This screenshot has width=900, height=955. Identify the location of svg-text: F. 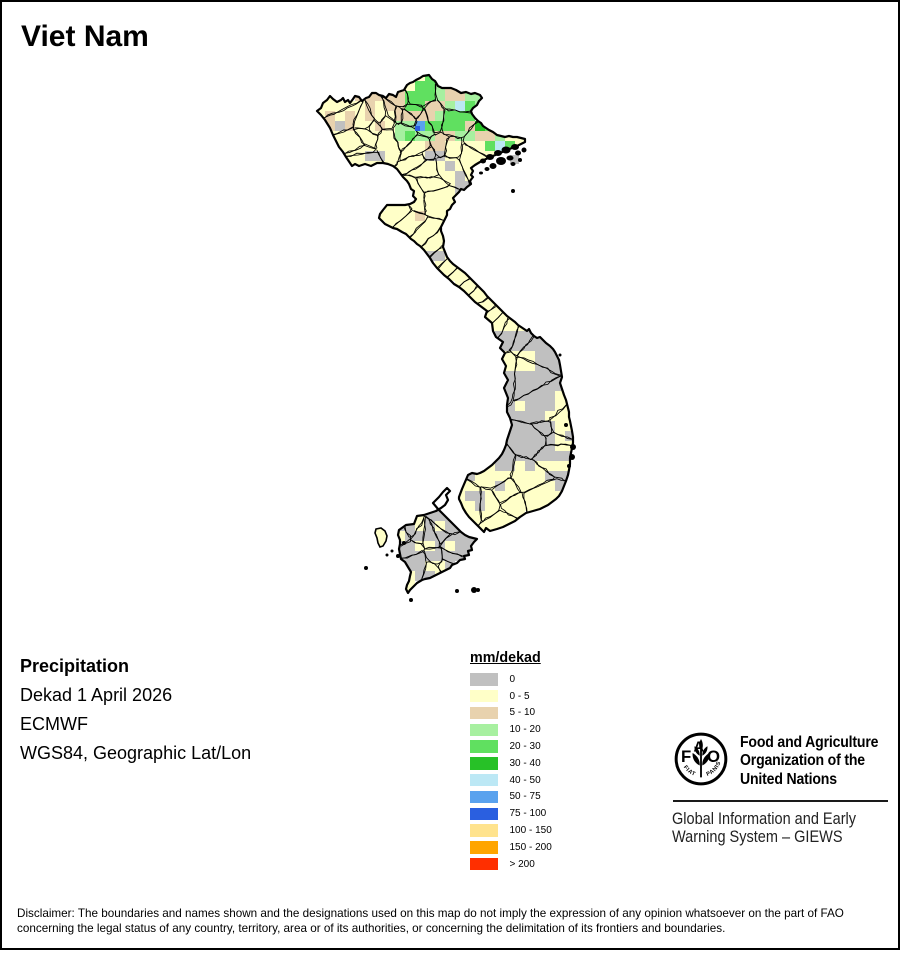
(686, 756).